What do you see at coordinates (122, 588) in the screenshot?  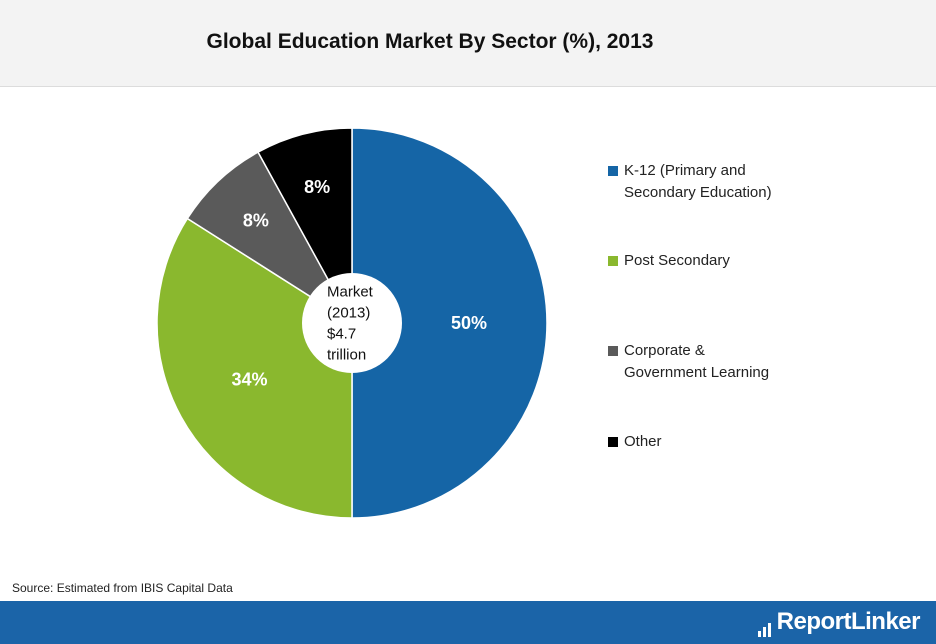 I see `source-note: Source: Estimated from IBIS Capital Data` at bounding box center [122, 588].